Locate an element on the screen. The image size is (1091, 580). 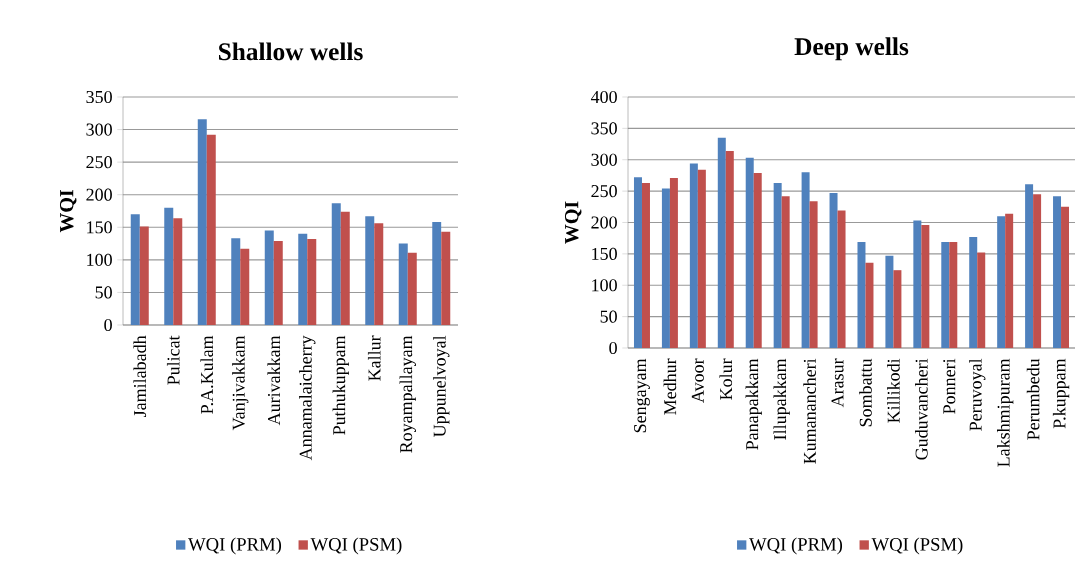
x-tick-label: Guduvancheri is located at coordinates (921, 409).